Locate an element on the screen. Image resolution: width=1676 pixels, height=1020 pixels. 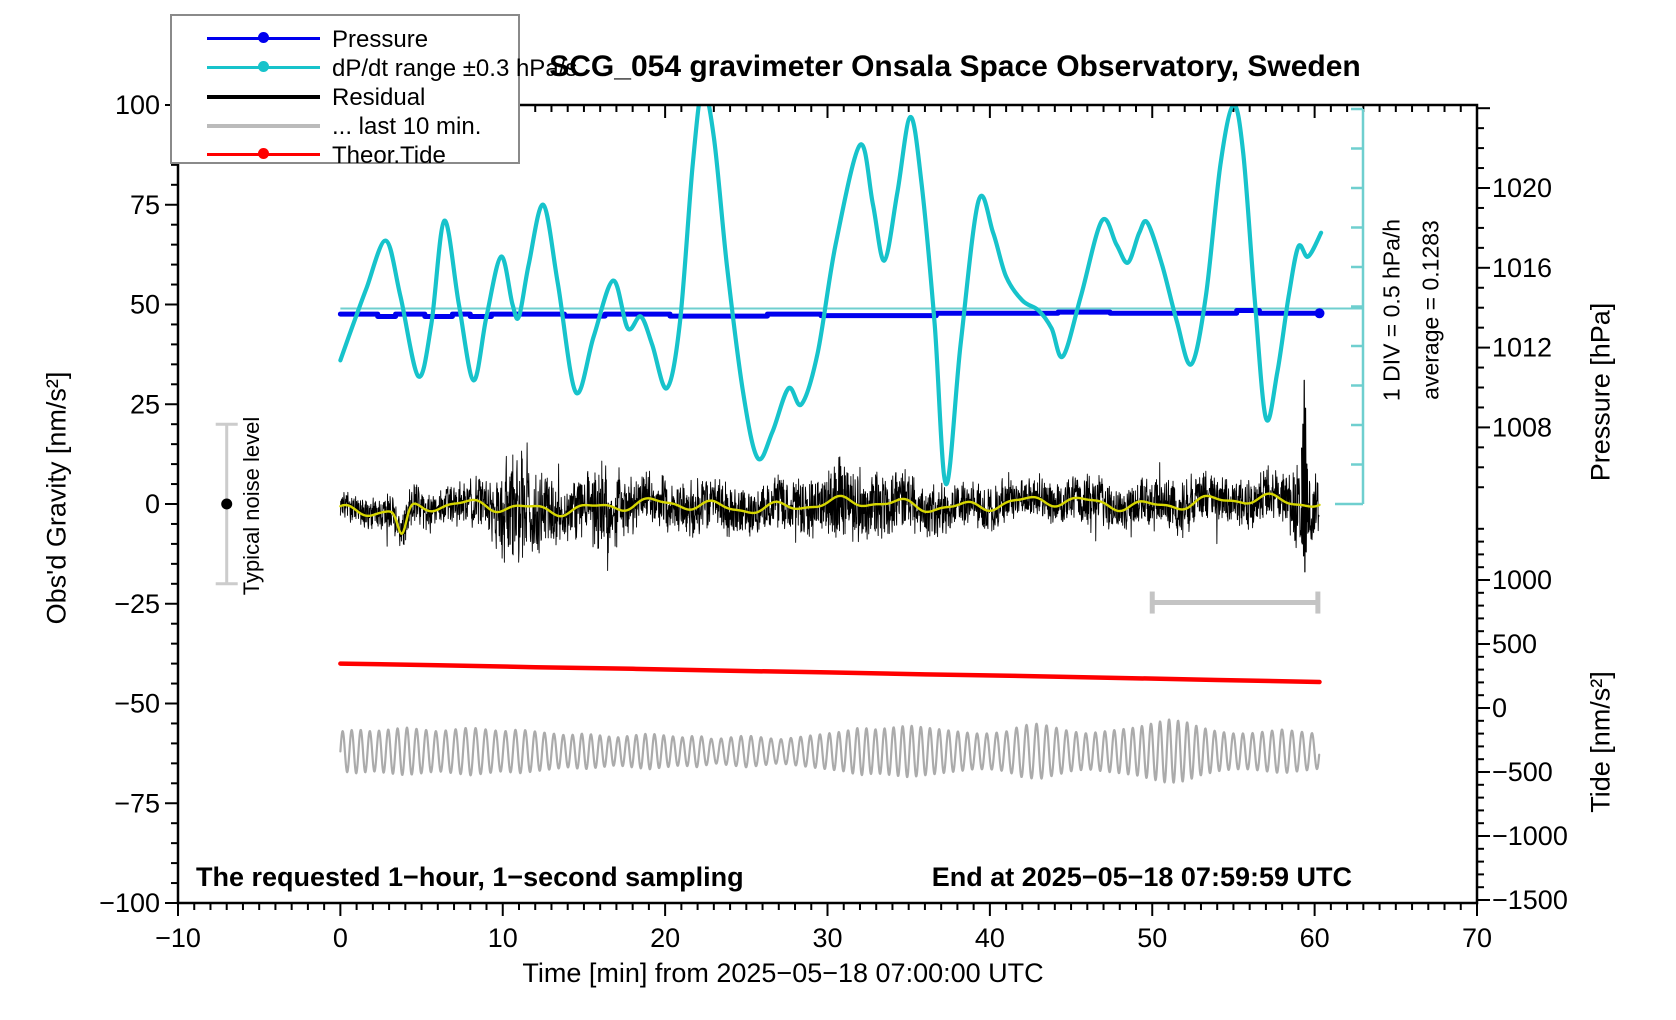
svg-text: 500 is located at coordinates (1514, 644).